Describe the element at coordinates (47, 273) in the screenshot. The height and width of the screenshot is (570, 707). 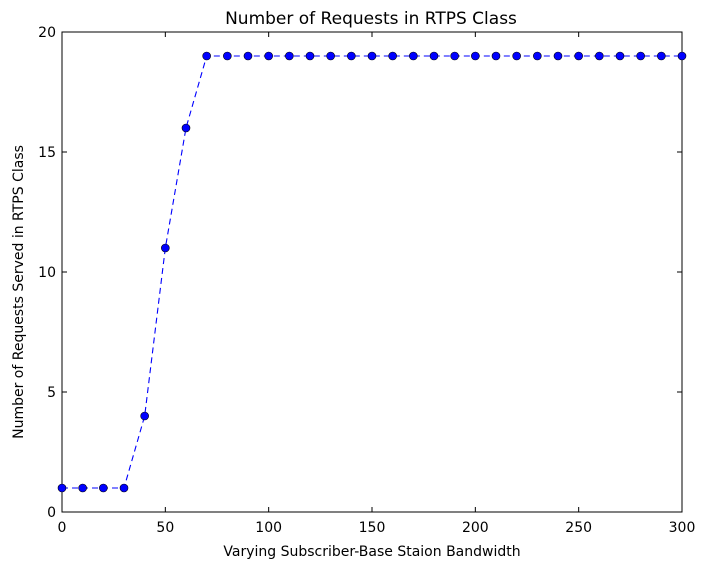
I see `y-tick-label: 10` at that location.